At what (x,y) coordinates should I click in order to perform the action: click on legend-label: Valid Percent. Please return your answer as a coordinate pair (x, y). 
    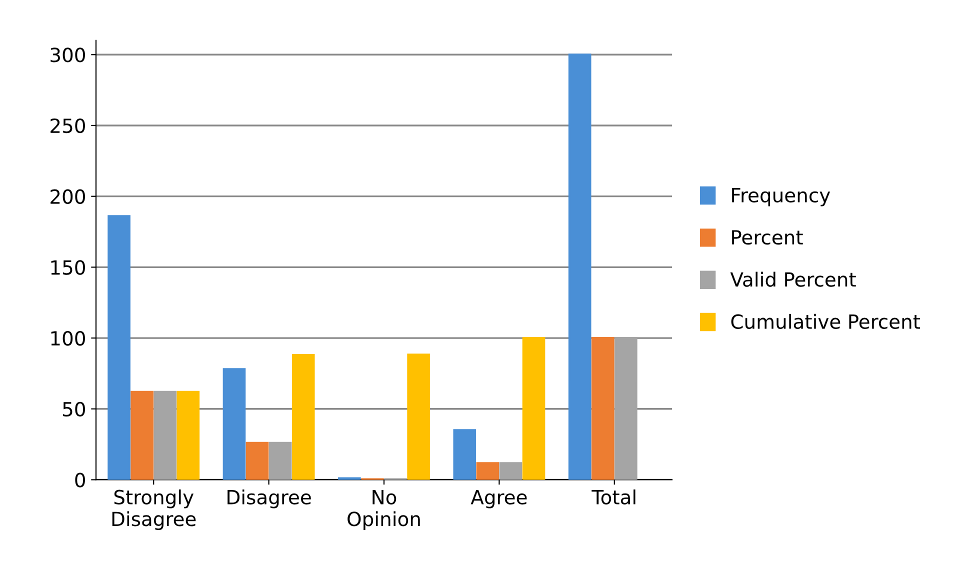
    Looking at the image, I should click on (793, 279).